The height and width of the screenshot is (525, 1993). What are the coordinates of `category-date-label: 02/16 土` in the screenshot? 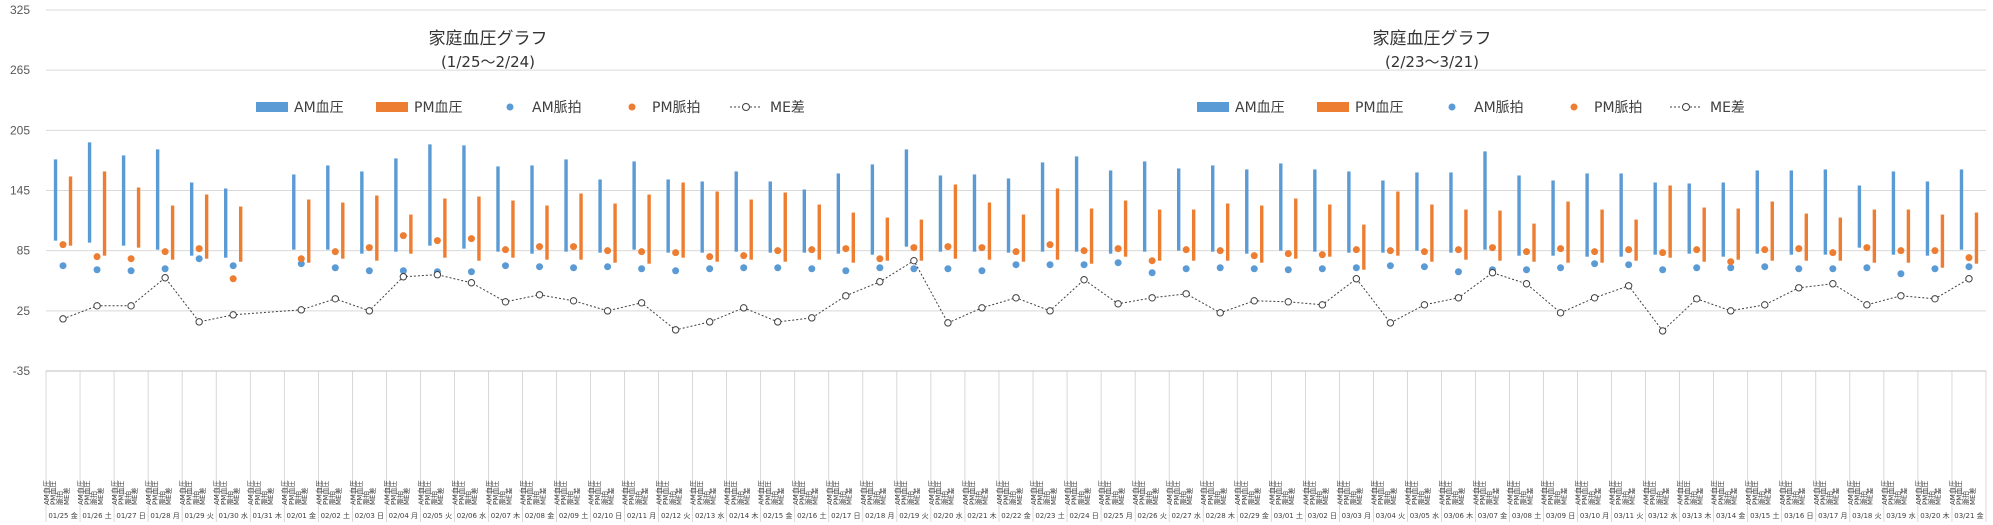 It's located at (811, 515).